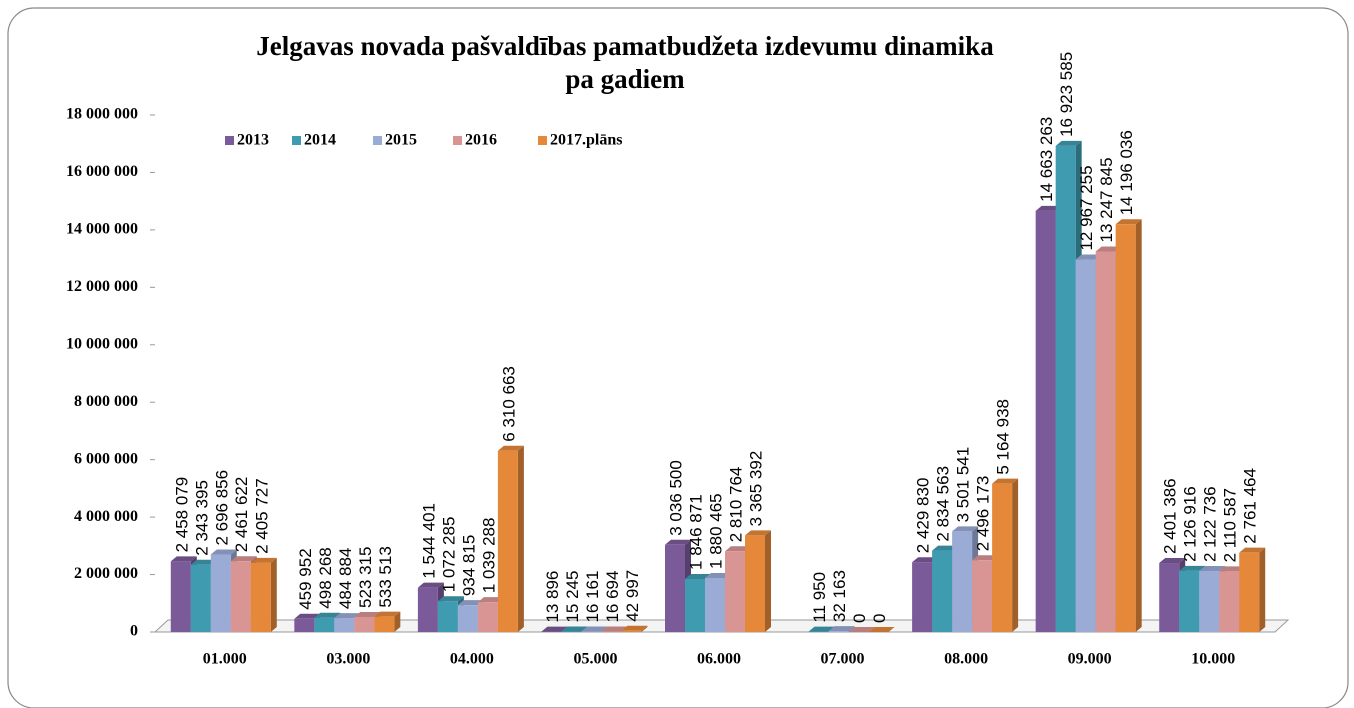  I want to click on value-label: 2 761 464, so click(1250, 506).